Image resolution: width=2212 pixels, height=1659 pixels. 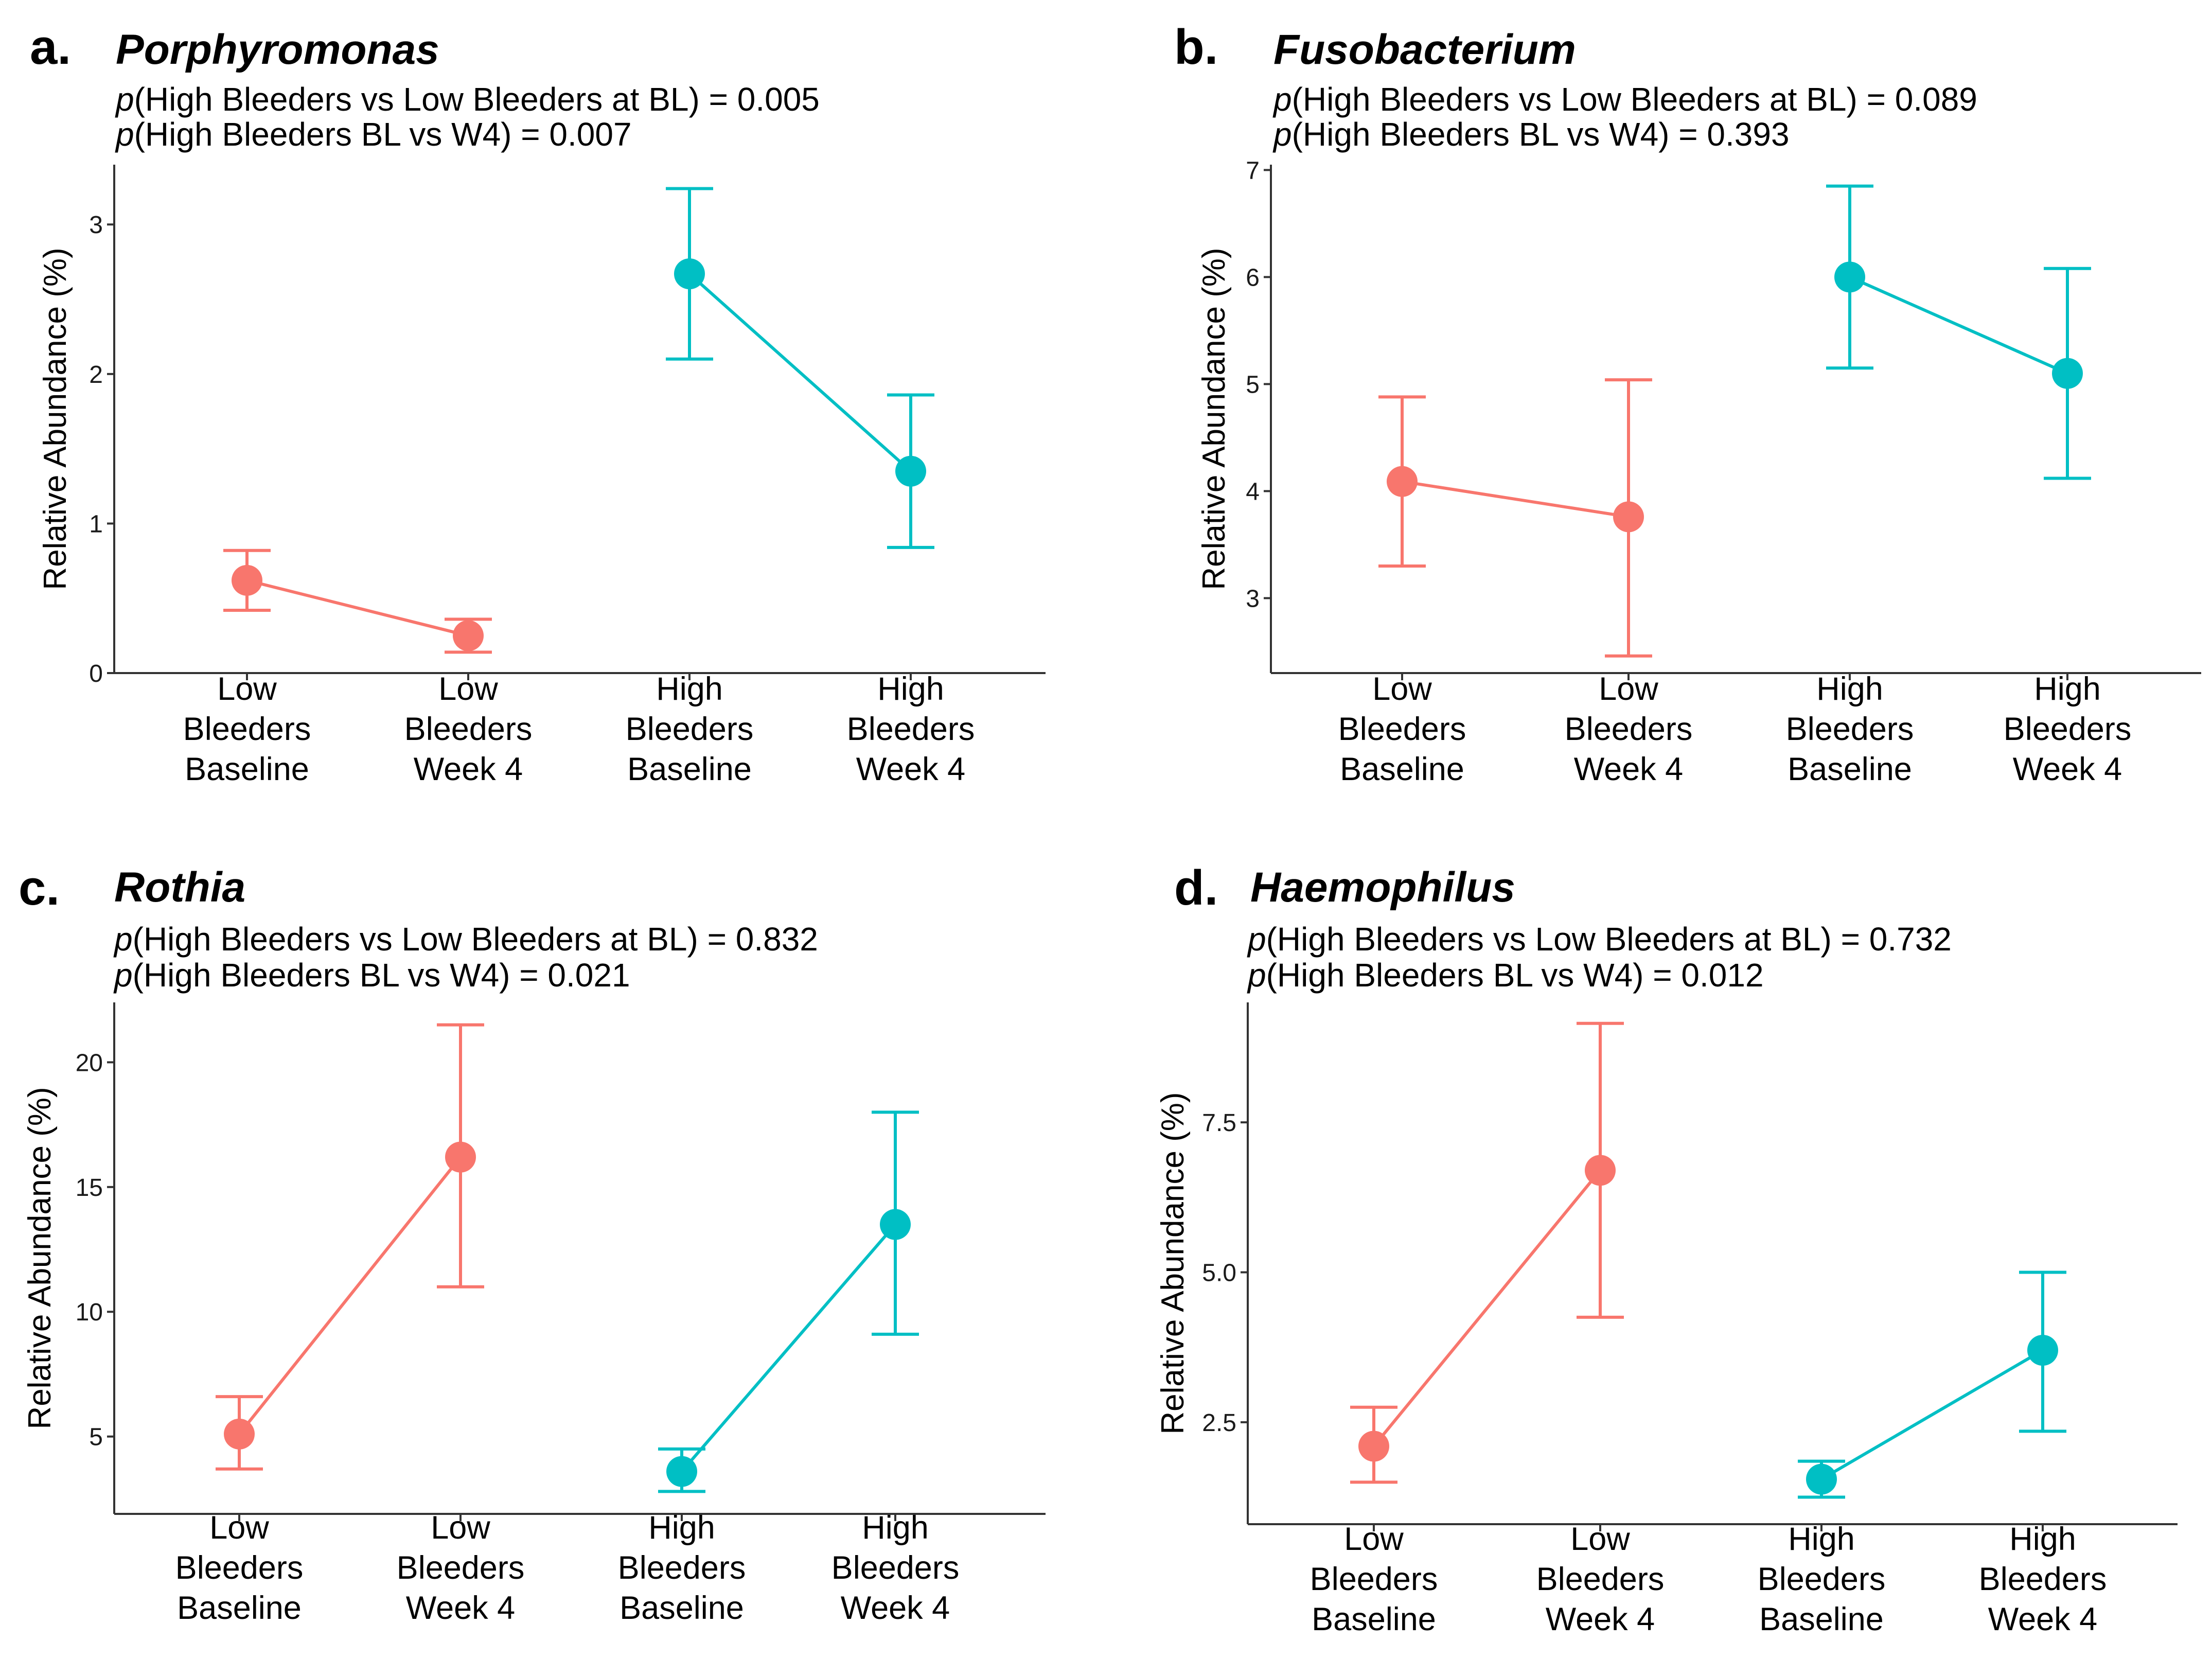 I want to click on p-value-line: p(High Bleeders BL vs W4) = 0.021, so click(x=371, y=975).